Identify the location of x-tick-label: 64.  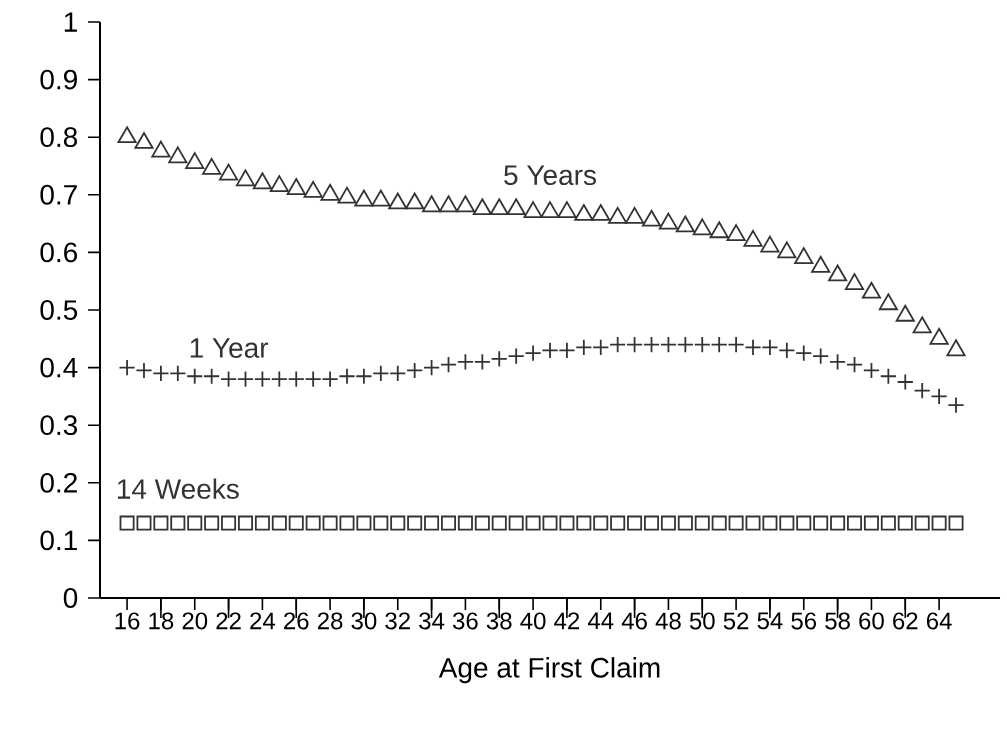
(939, 621).